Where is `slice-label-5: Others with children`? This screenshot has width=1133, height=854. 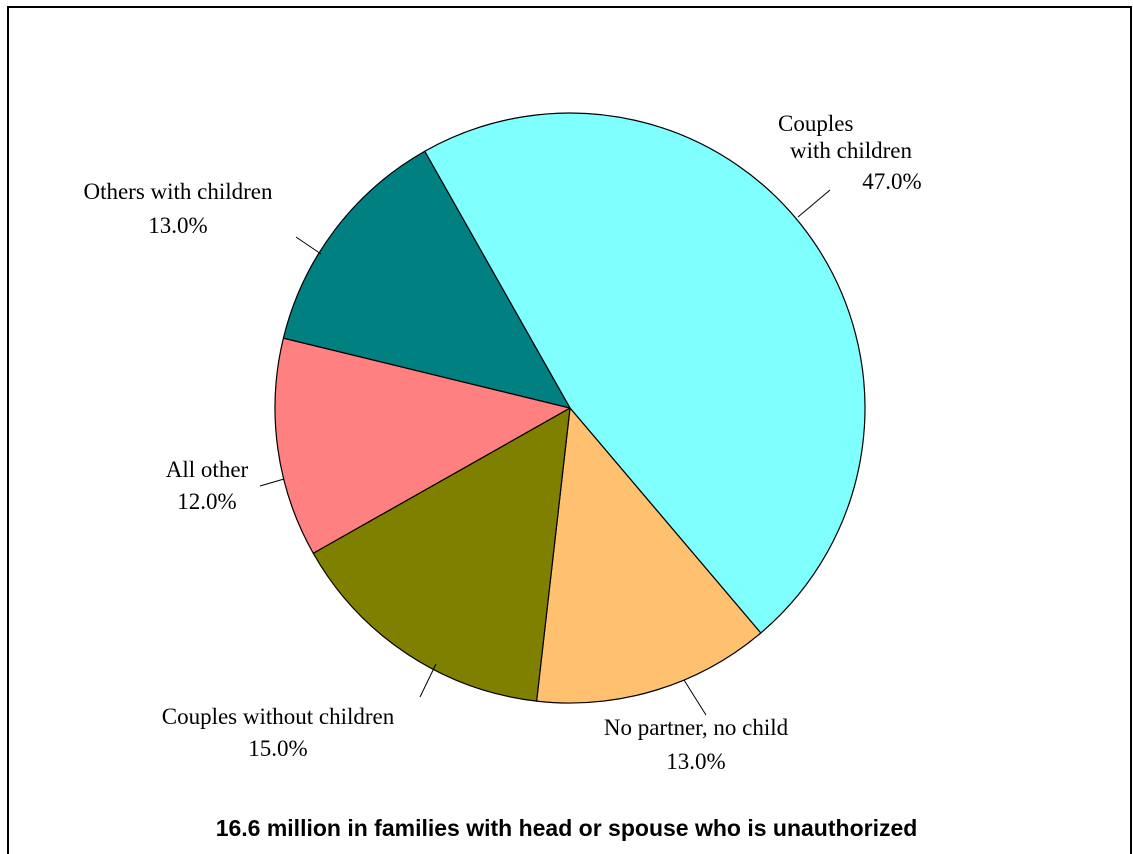 slice-label-5: Others with children is located at coordinates (178, 191).